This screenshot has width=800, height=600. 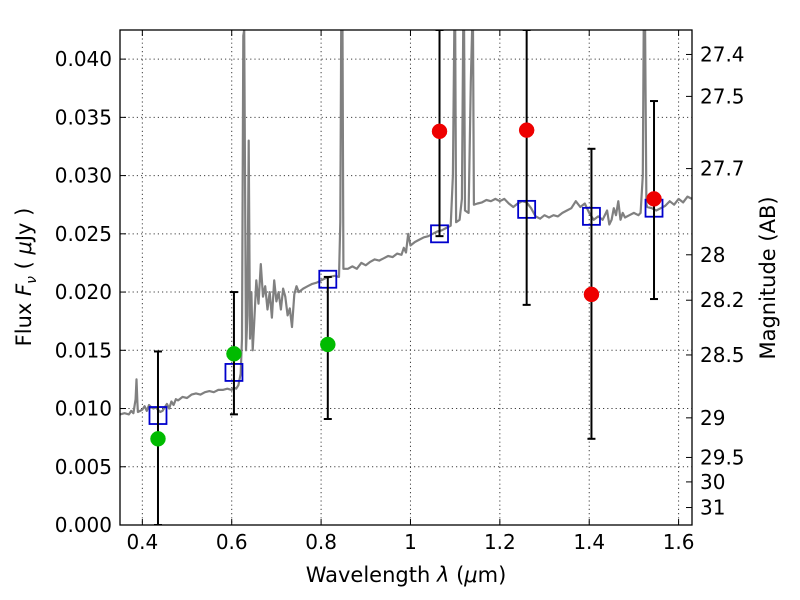 I want to click on x-tick-label: 1.6, so click(x=679, y=542).